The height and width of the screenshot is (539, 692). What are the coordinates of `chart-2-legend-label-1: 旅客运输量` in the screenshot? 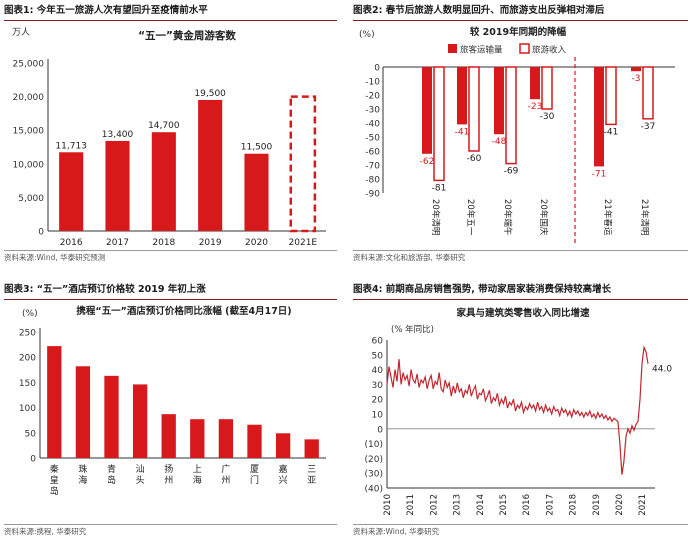 It's located at (481, 50).